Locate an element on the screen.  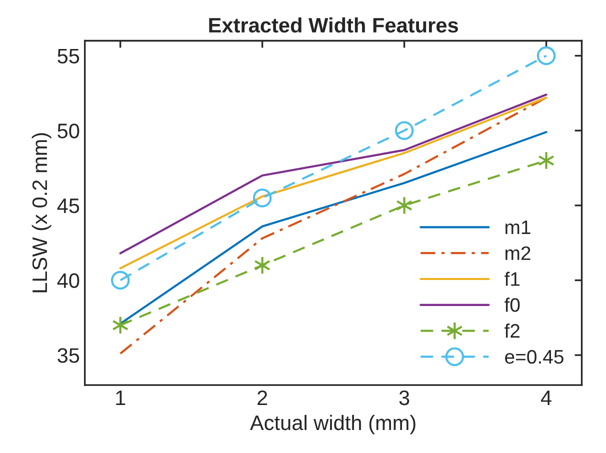
chart-title: Extracted Width Features is located at coordinates (333, 25).